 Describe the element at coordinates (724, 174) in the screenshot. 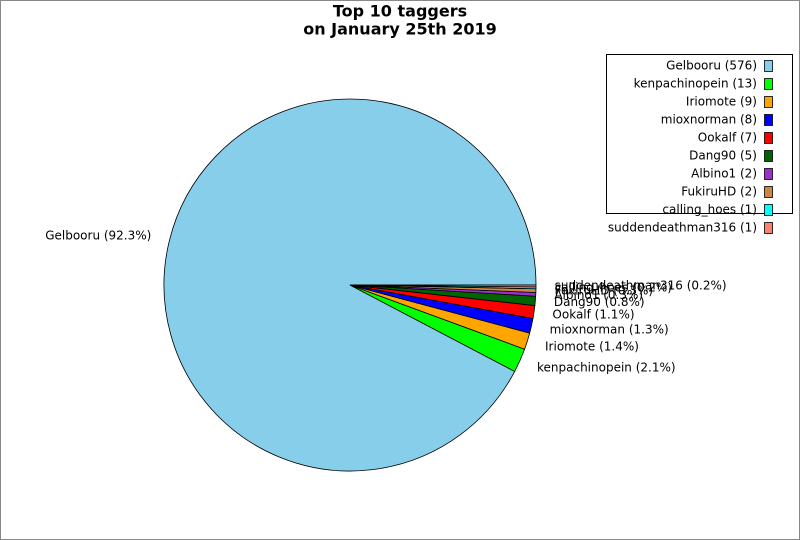

I see `legend-label: Albino1 (2)` at that location.